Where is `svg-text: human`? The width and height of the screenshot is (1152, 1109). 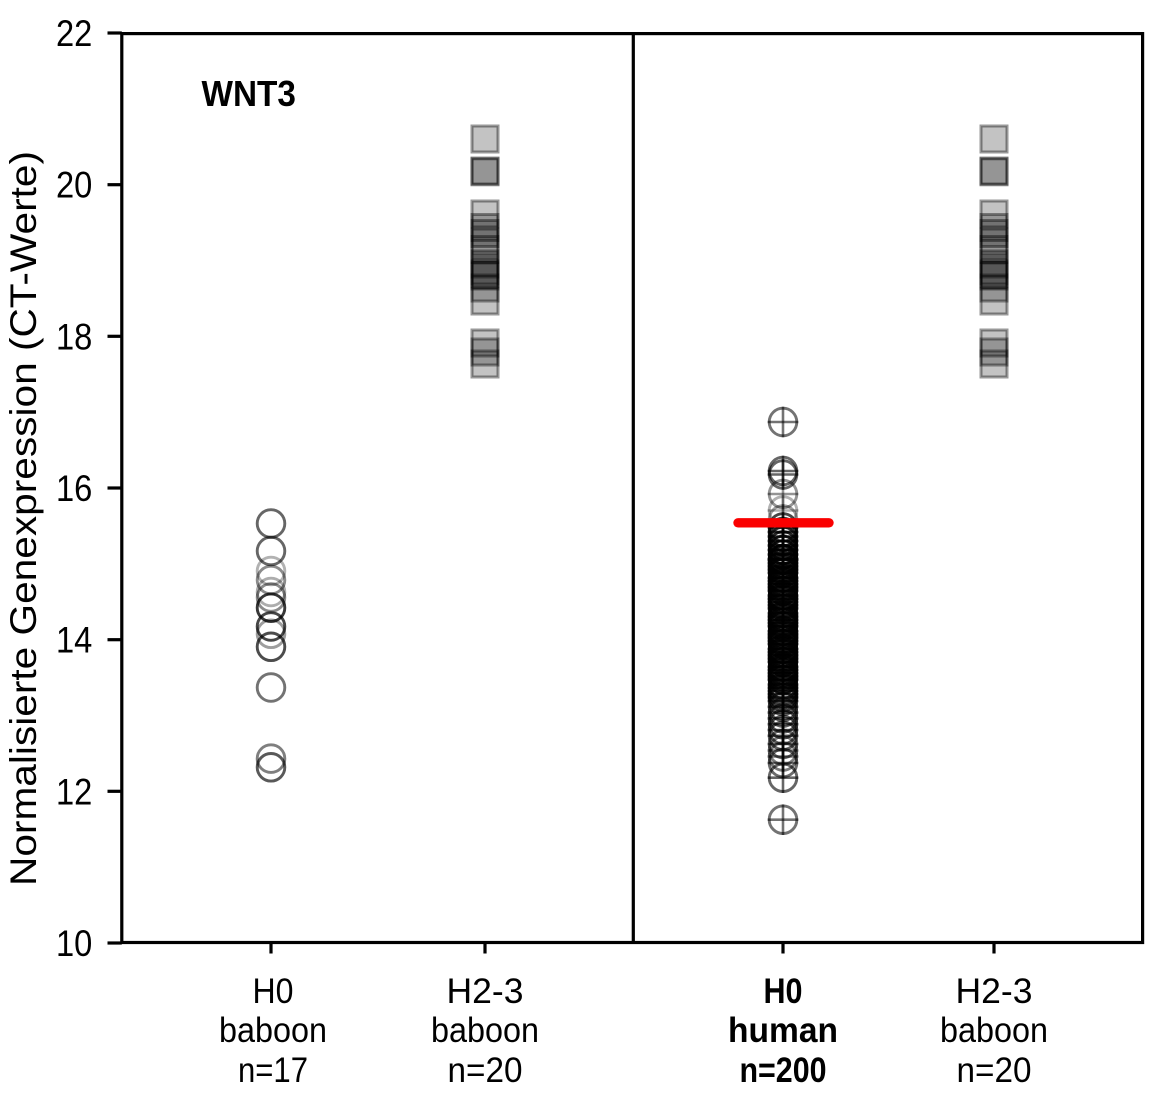
svg-text: human is located at coordinates (783, 1030).